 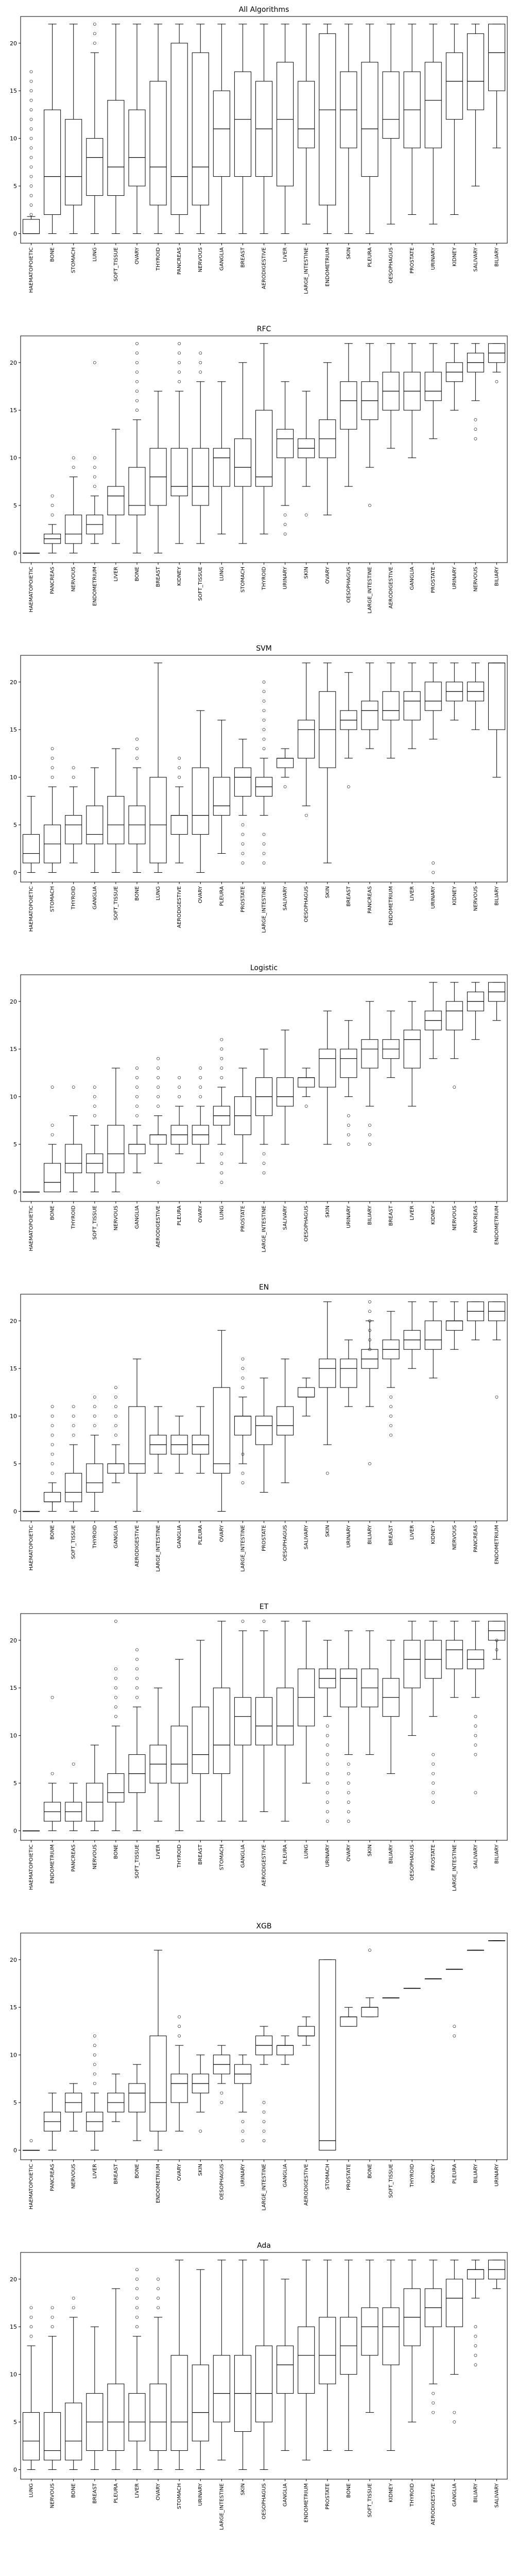 What do you see at coordinates (476, 696) in the screenshot?
I see `box-nervous` at bounding box center [476, 696].